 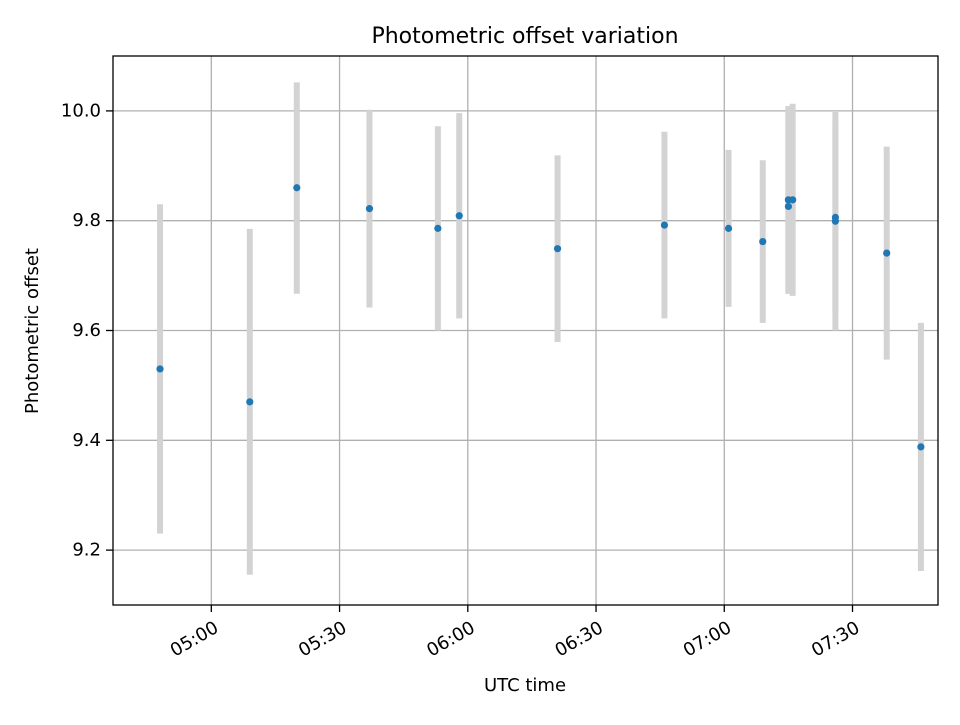 I want to click on y-tick-label: 9.6, so click(x=86, y=330).